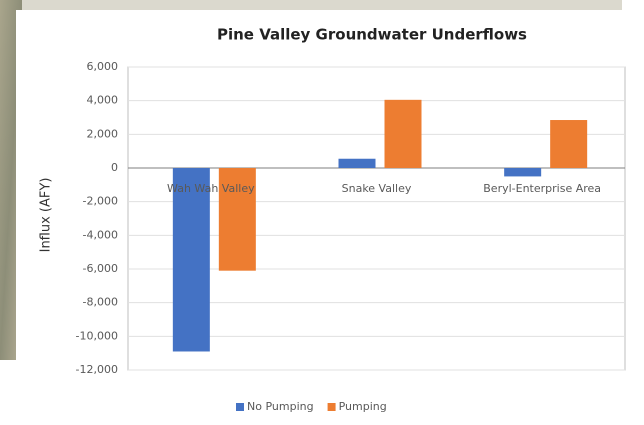 Image resolution: width=644 pixels, height=425 pixels. Describe the element at coordinates (100, 201) in the screenshot. I see `y-tick-label: -2,000` at that location.